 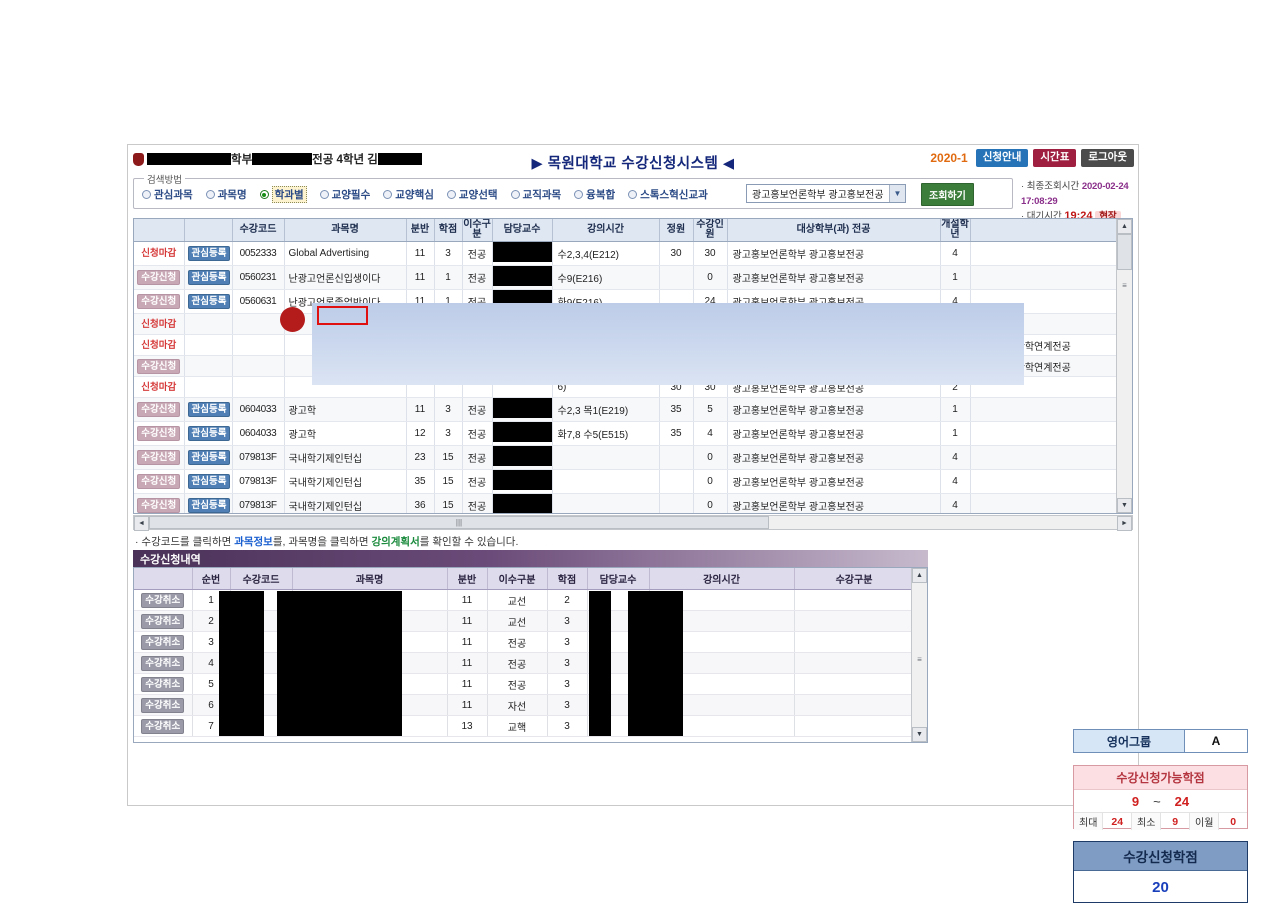 What do you see at coordinates (226, 194) in the screenshot?
I see `radio-option-gwamokmyeong: 과목명` at bounding box center [226, 194].